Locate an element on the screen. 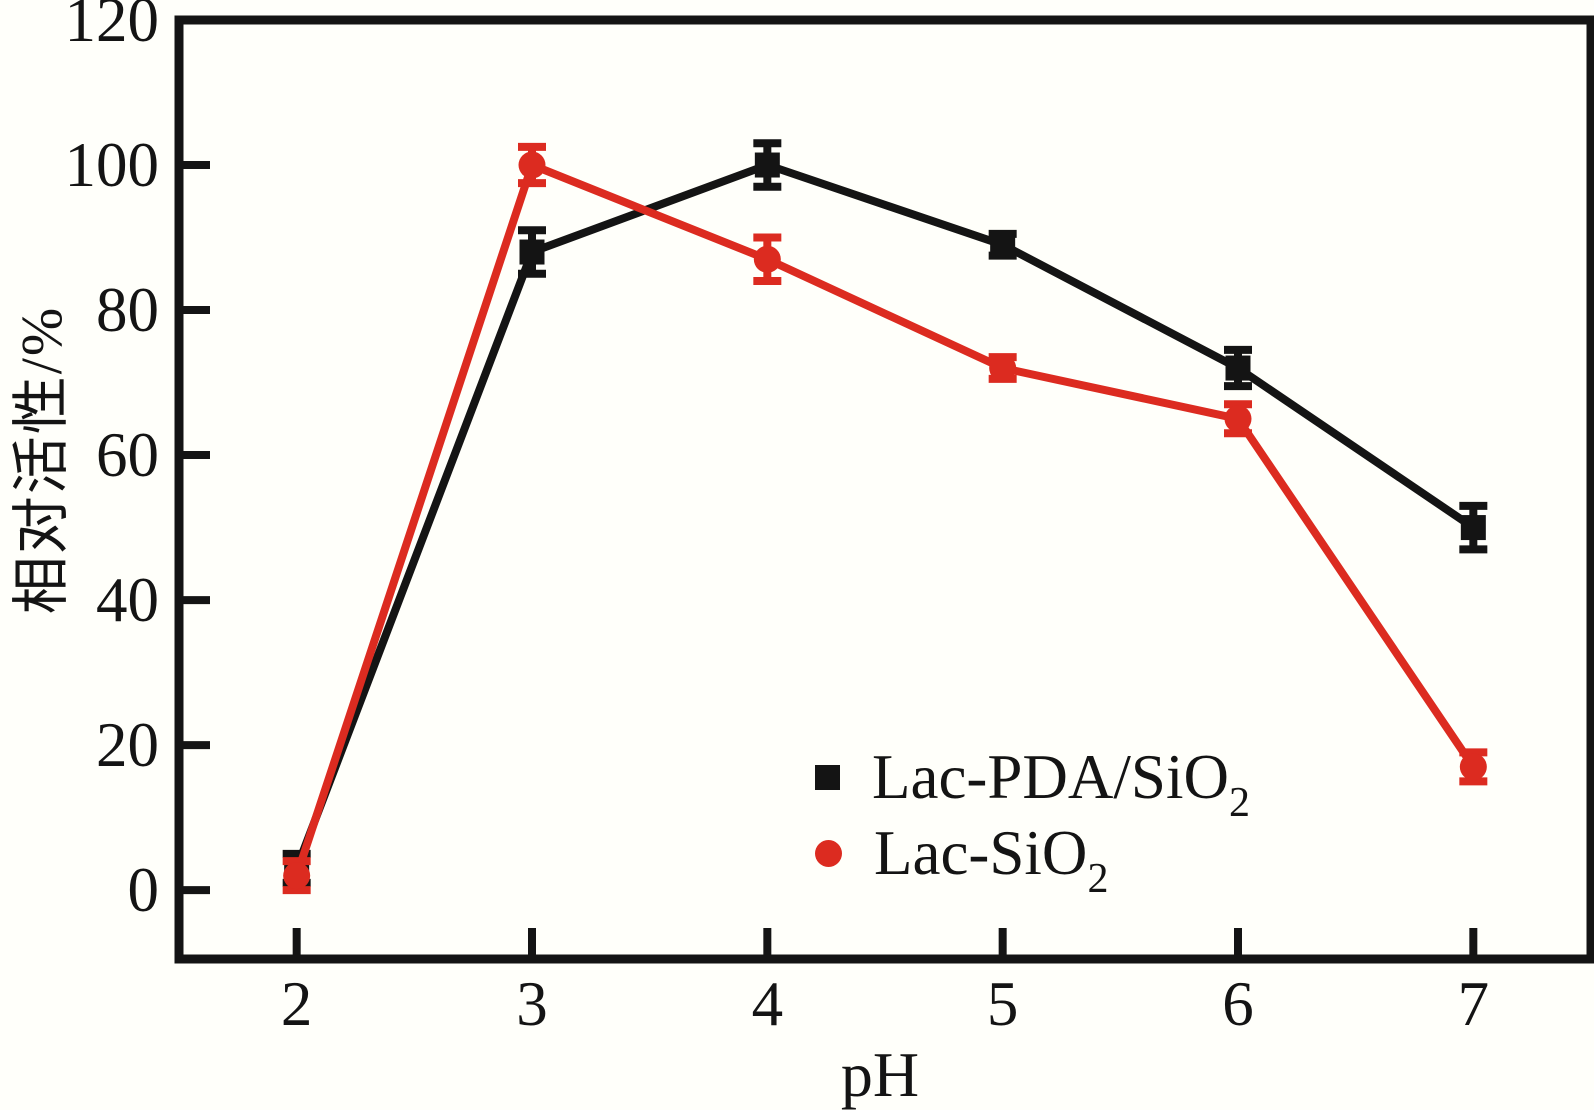 This screenshot has width=1594, height=1110. y-tick-label: 60 is located at coordinates (127, 455).